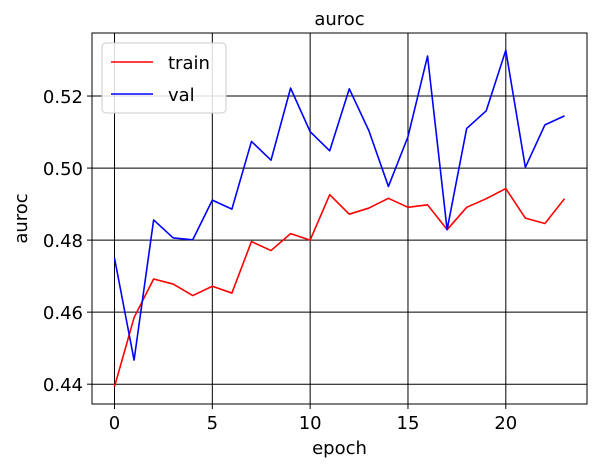  I want to click on x-tick-label: 0, so click(114, 423).